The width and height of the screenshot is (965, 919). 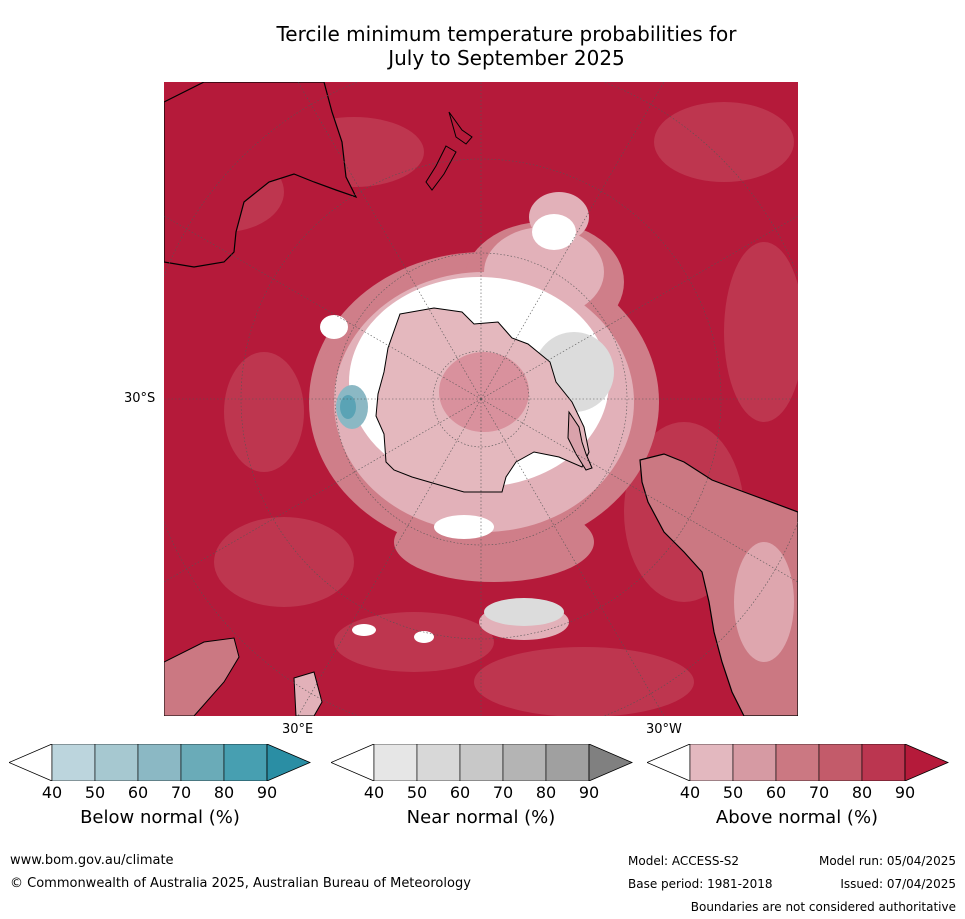 What do you see at coordinates (160, 762) in the screenshot?
I see `colorbar-below-normal` at bounding box center [160, 762].